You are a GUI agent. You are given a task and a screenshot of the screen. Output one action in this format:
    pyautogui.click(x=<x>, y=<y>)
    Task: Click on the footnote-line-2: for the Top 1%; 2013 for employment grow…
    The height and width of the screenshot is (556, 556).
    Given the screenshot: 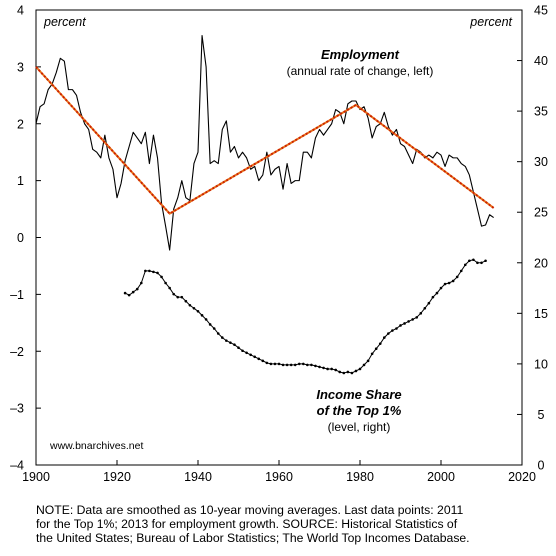 What is the action you would take?
    pyautogui.click(x=247, y=524)
    